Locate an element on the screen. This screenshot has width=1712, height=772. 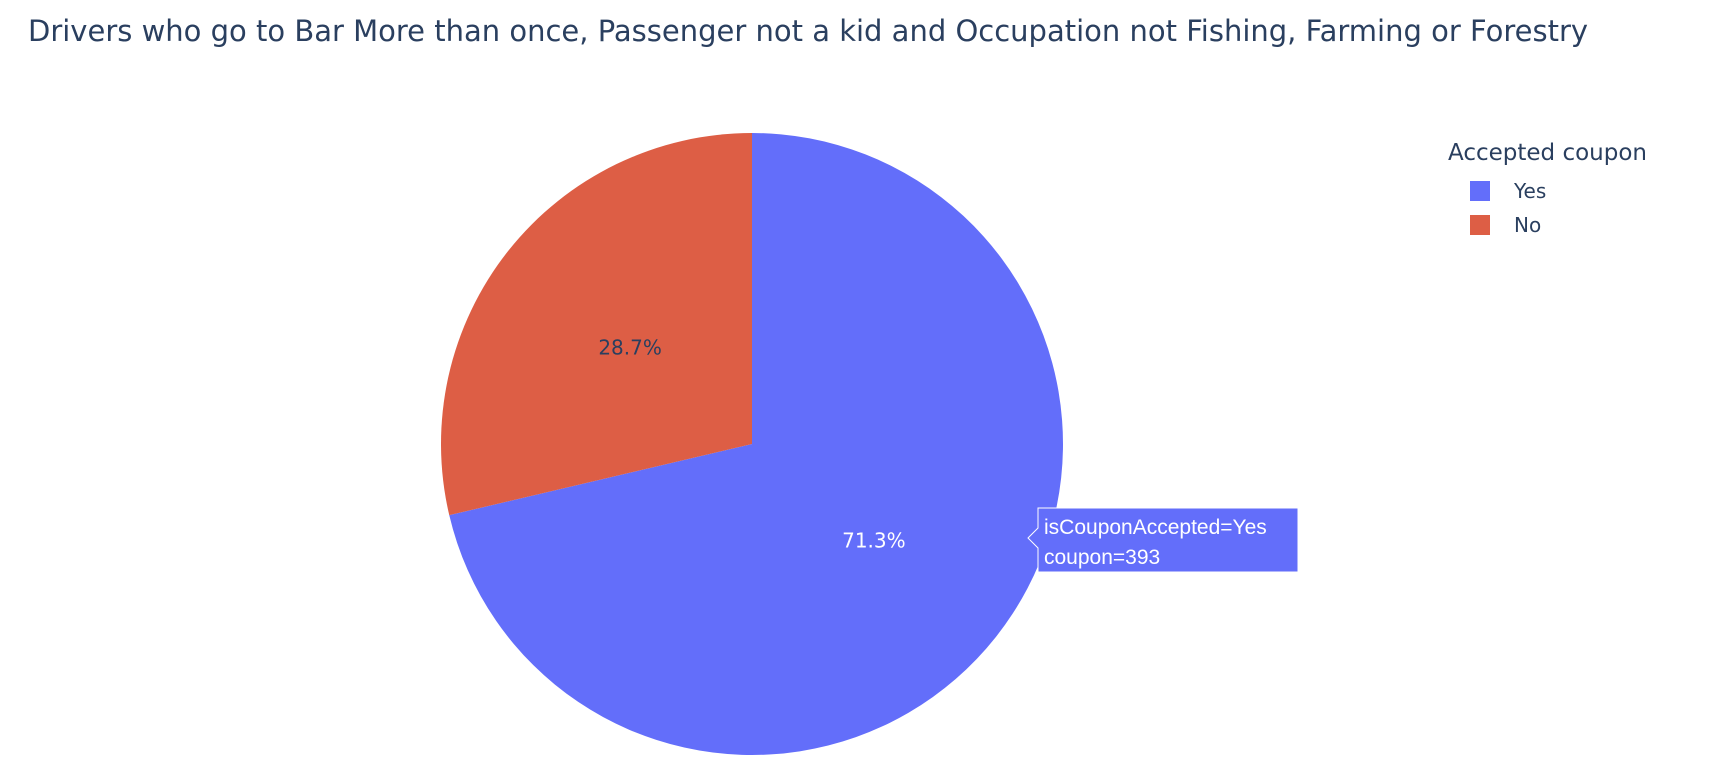
slice-percent-label-no: 28.7% is located at coordinates (630, 347).